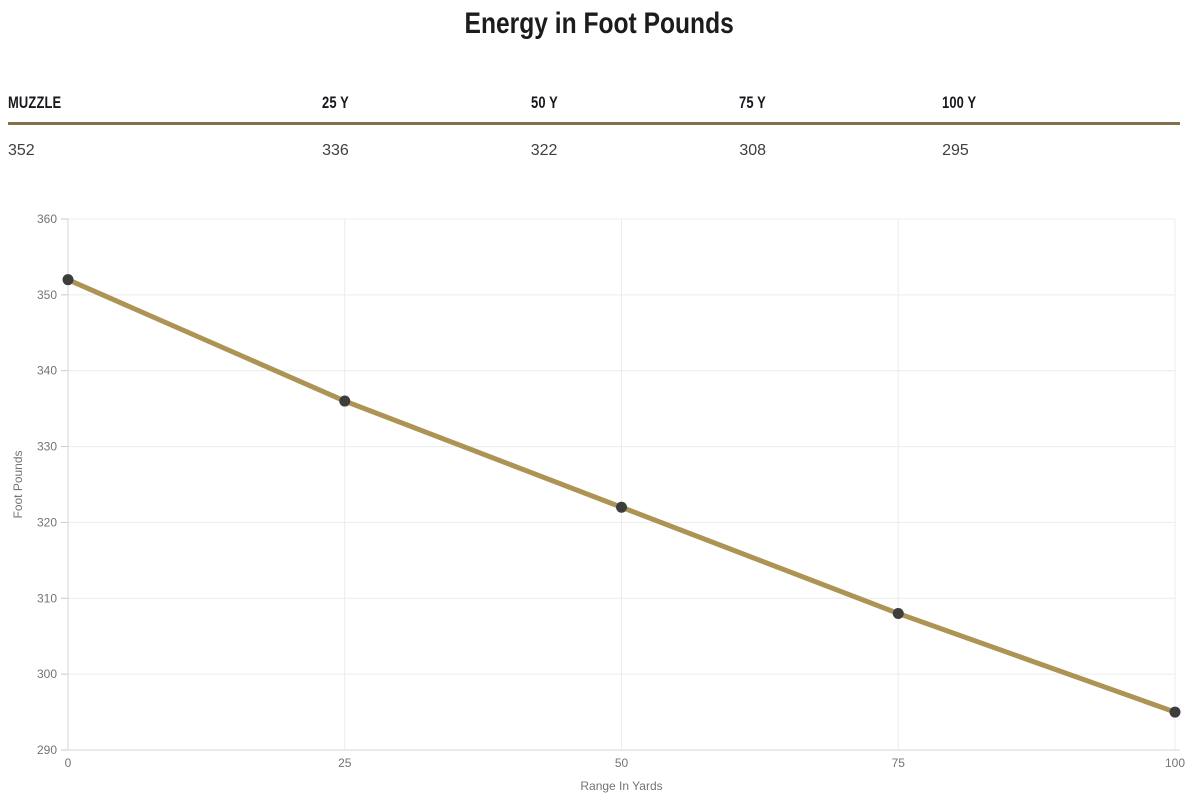 The height and width of the screenshot is (809, 1199). I want to click on x-axis-tick-label: 25, so click(345, 763).